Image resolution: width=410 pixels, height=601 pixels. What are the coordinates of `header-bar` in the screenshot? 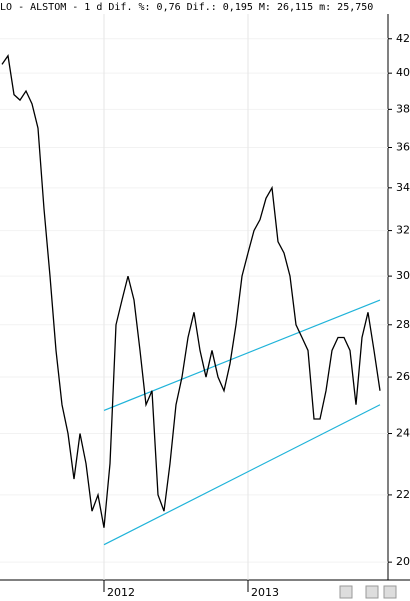 It's located at (205, 7).